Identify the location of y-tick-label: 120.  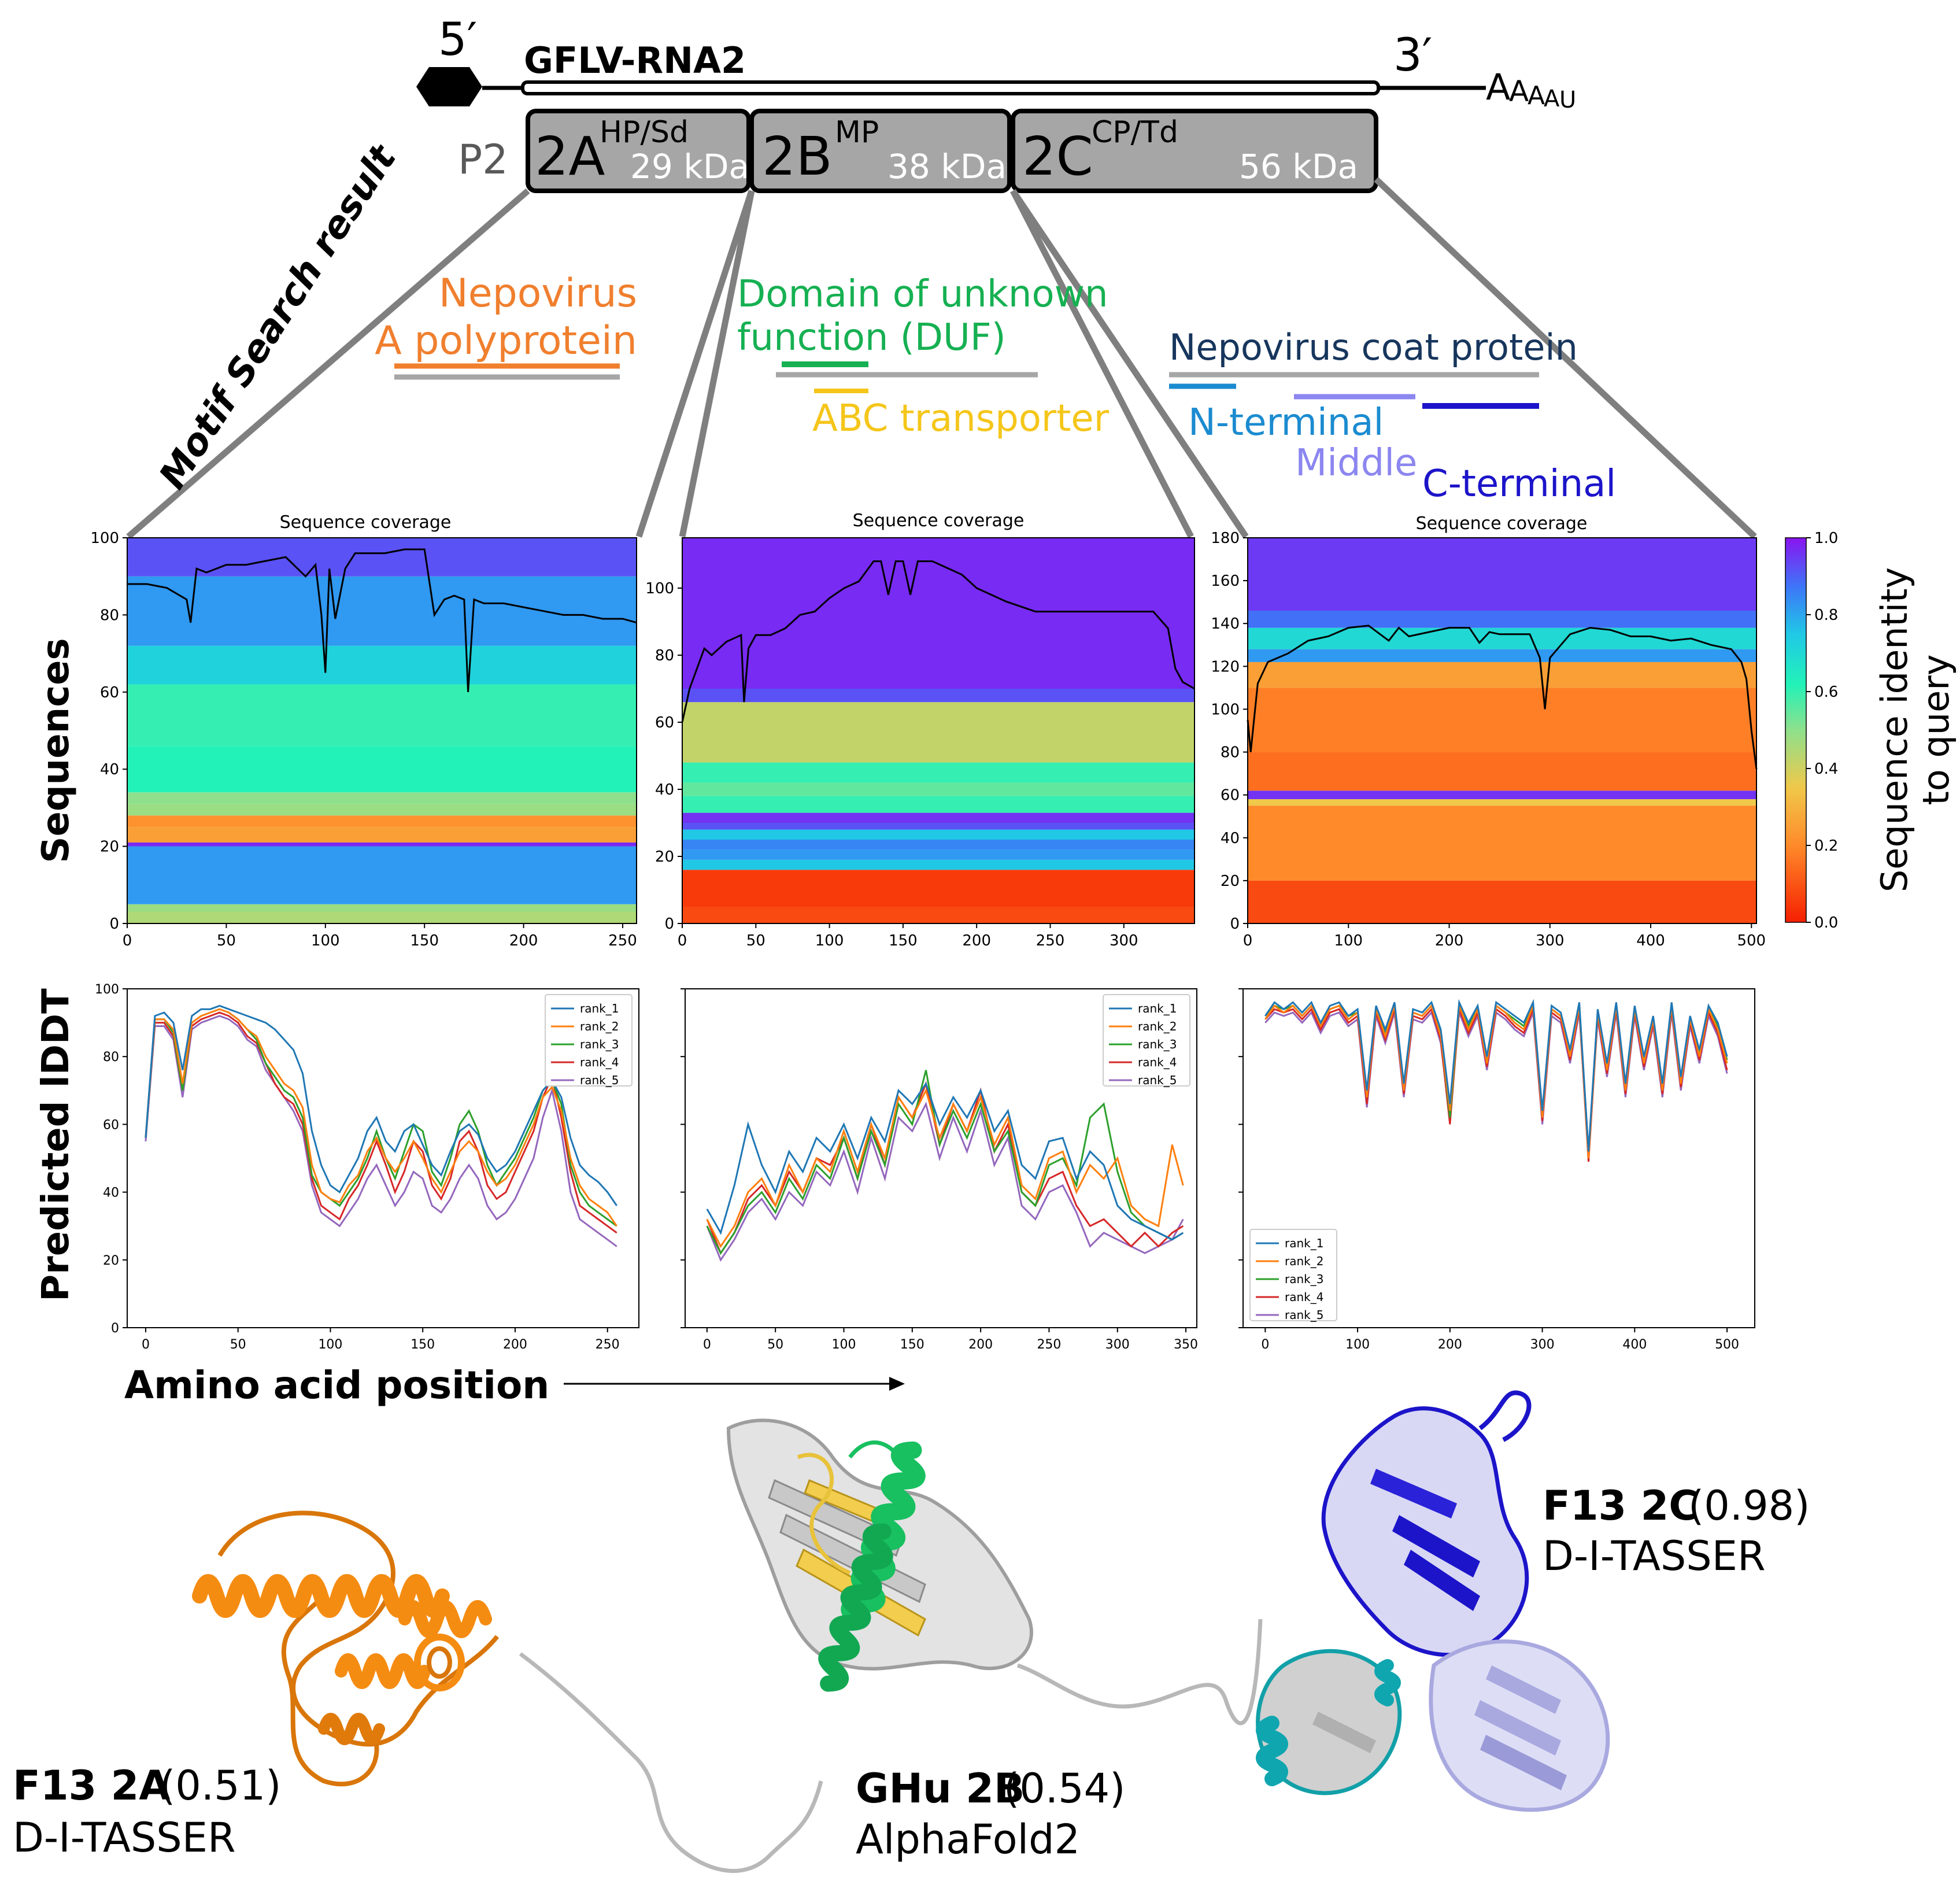
(1225, 666).